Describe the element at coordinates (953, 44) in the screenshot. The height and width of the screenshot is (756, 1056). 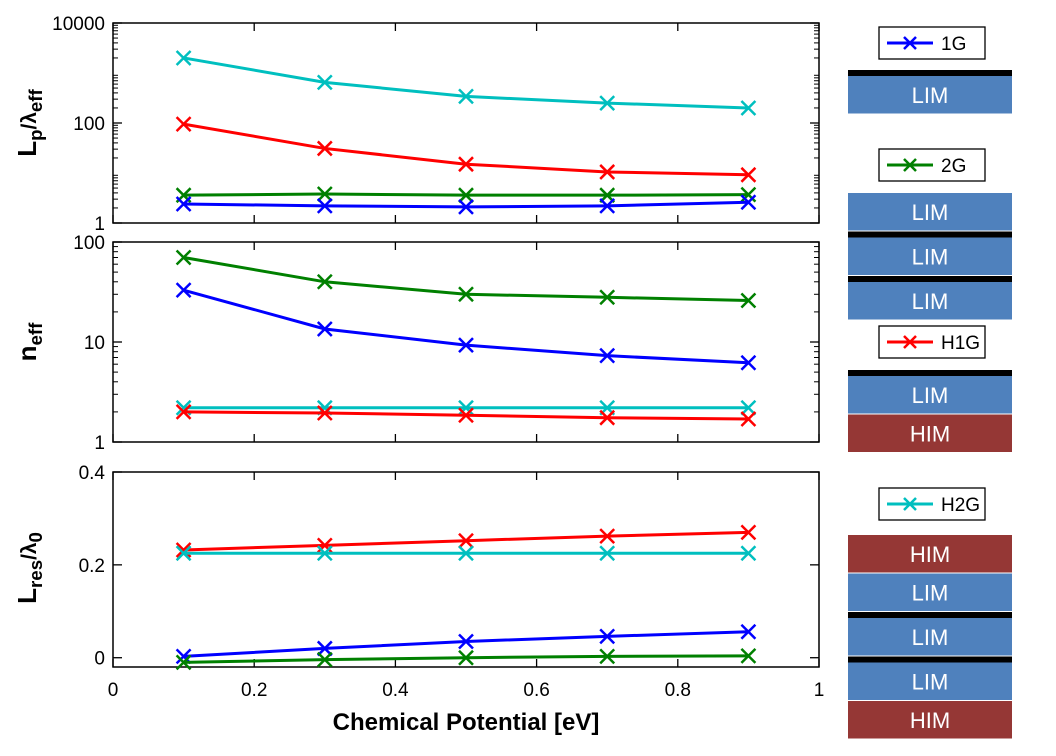
I see `legend-label: 1G` at that location.